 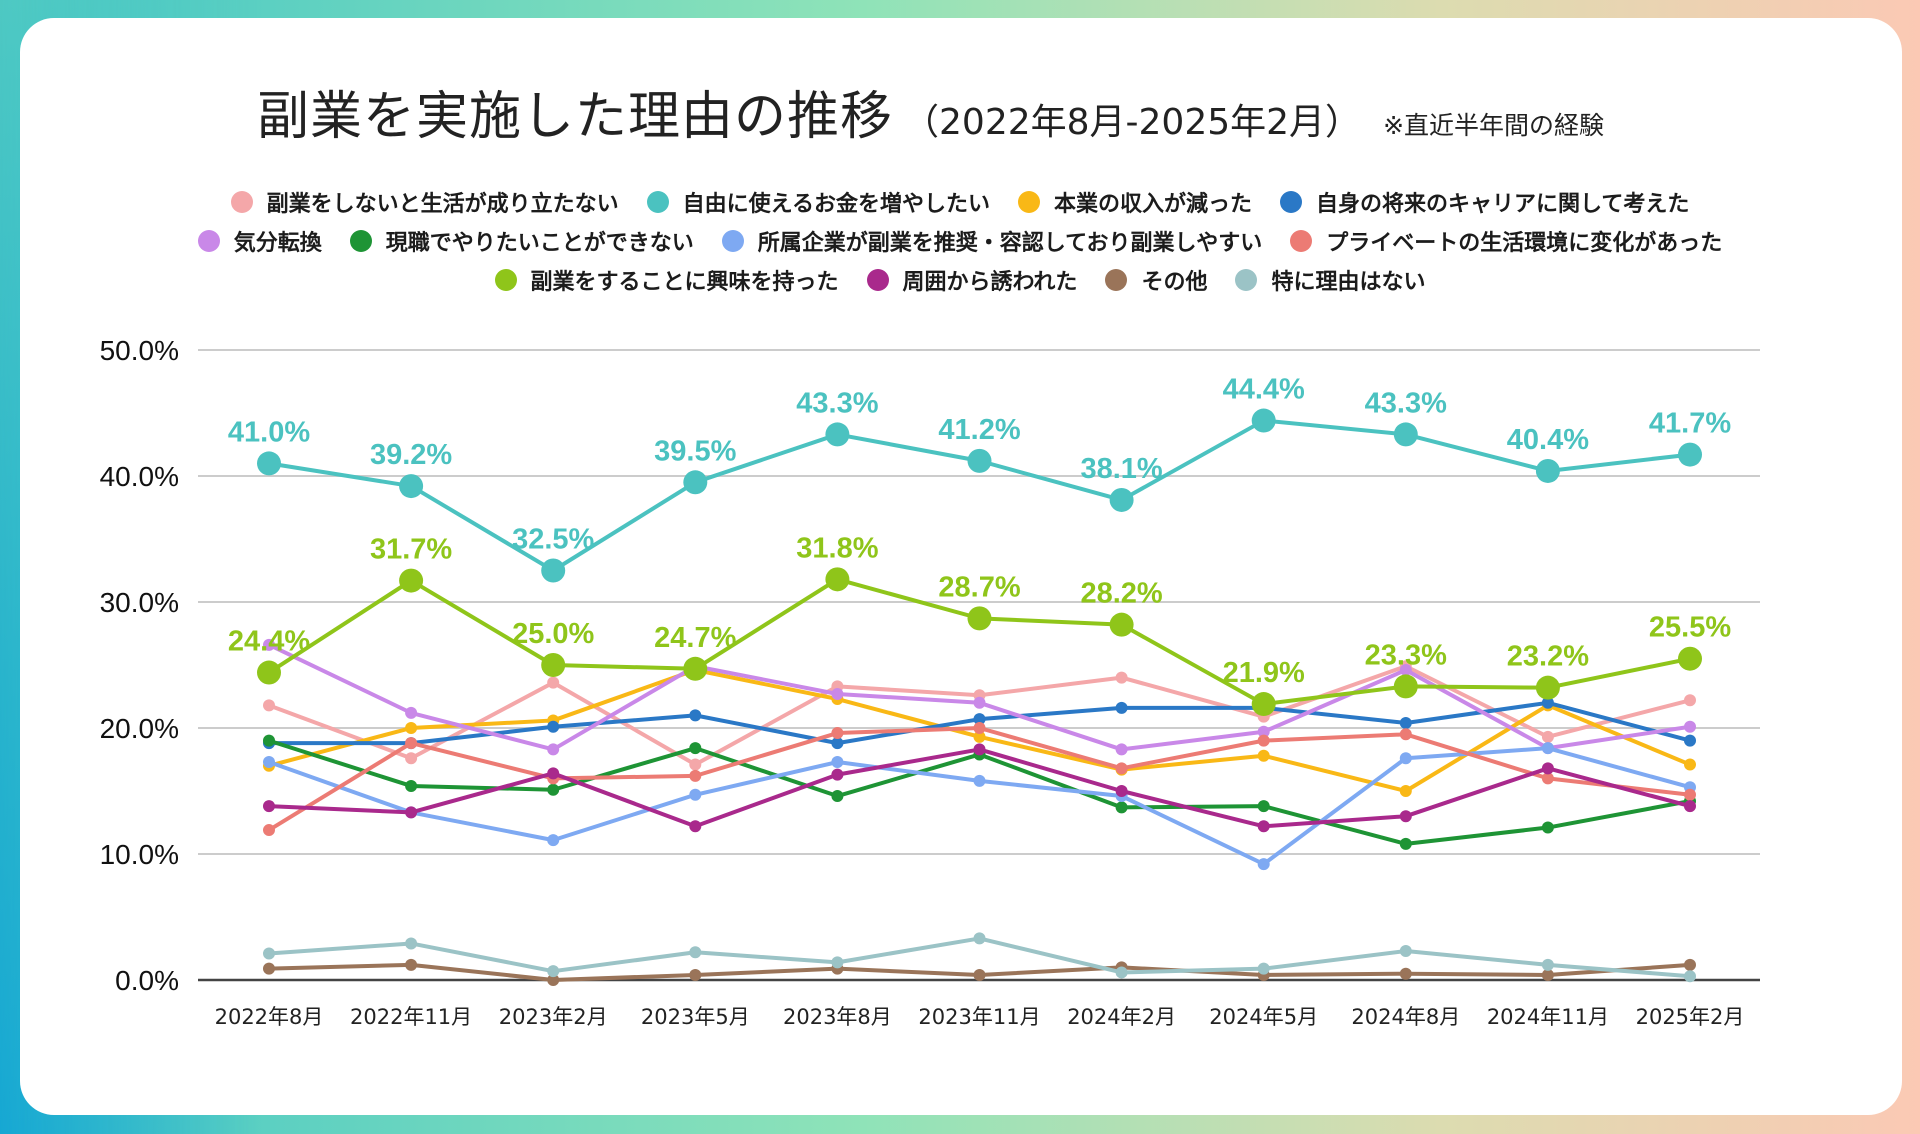 I want to click on legend-item: 特に理由はない, so click(x=1330, y=280).